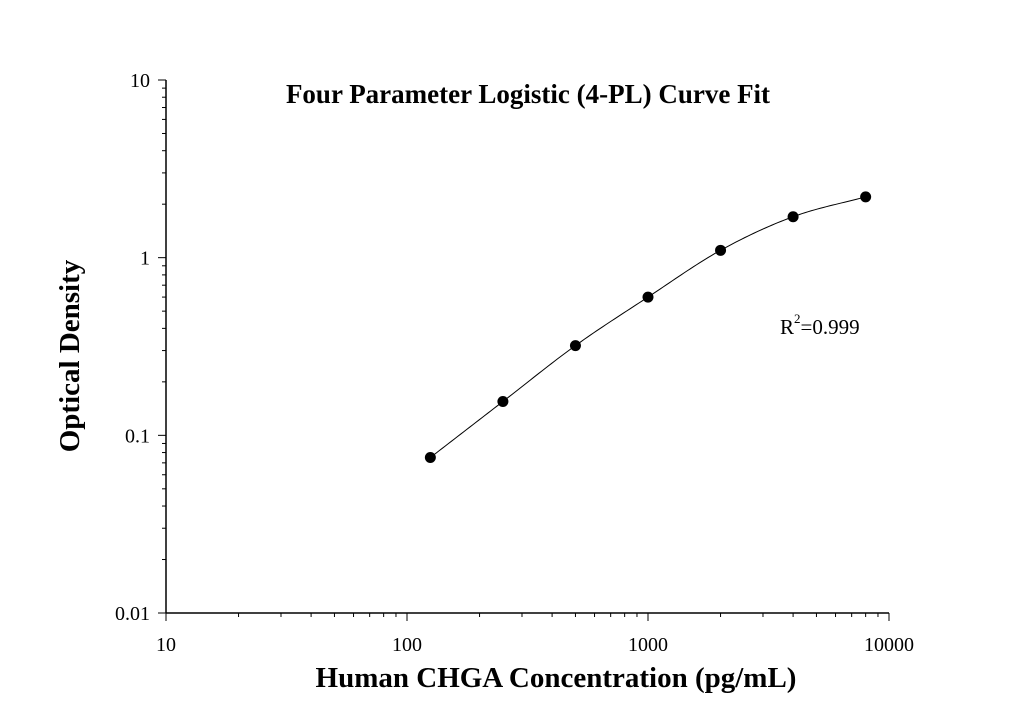 The image size is (1023, 720). What do you see at coordinates (407, 645) in the screenshot?
I see `x-tick-label: 100` at bounding box center [407, 645].